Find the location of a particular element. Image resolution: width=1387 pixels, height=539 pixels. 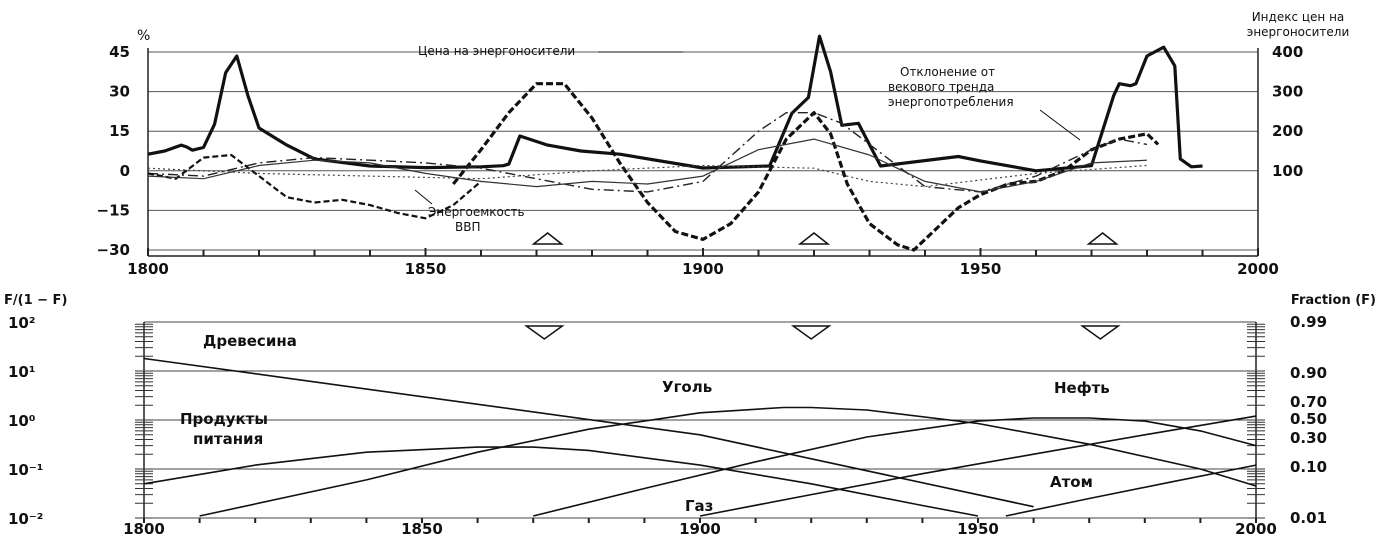

bottom-y-right-tick-label: 0.01 is located at coordinates (1308, 518).